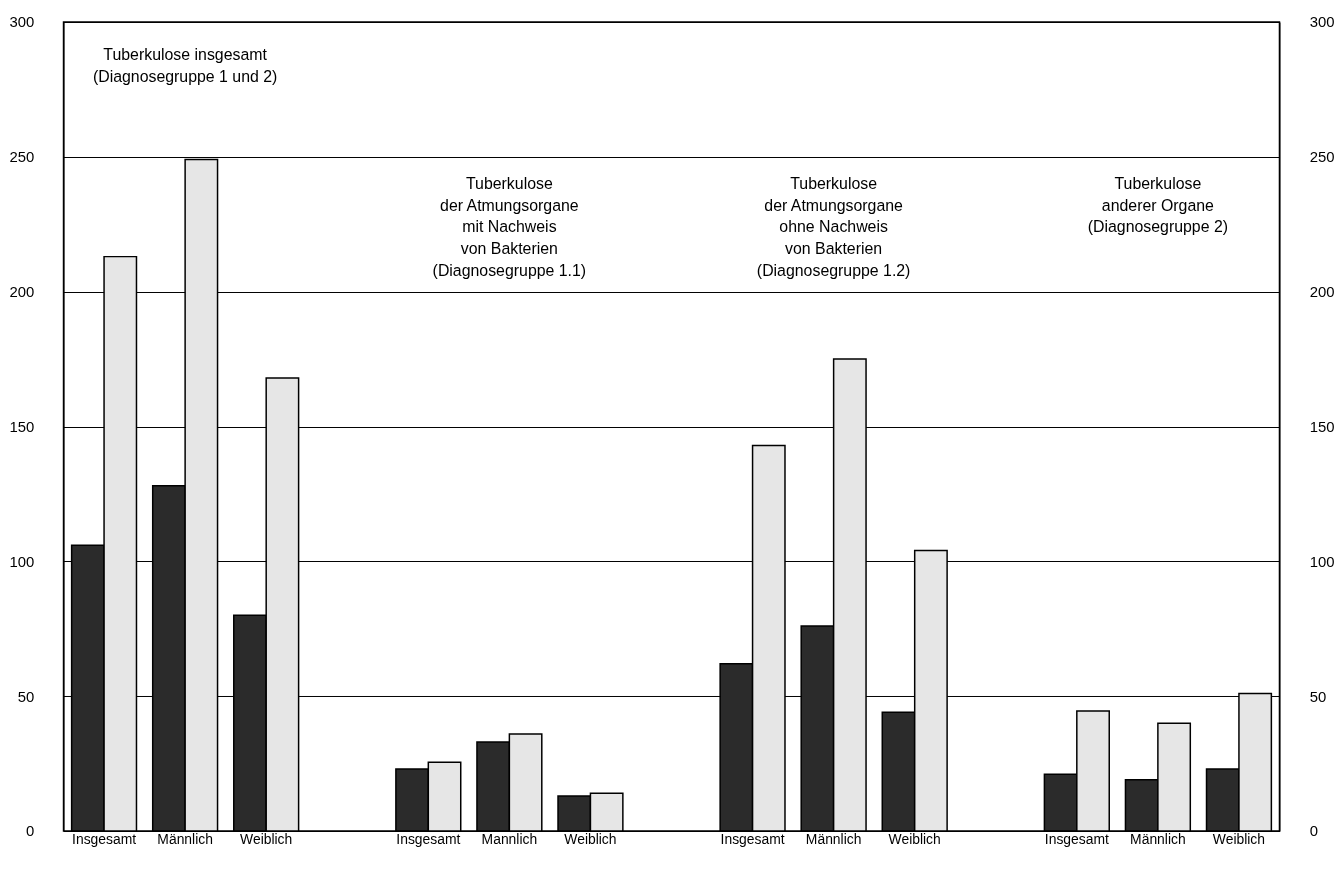 This screenshot has height=870, width=1343. Describe the element at coordinates (22, 157) in the screenshot. I see `y-tick-label: 250` at that location.